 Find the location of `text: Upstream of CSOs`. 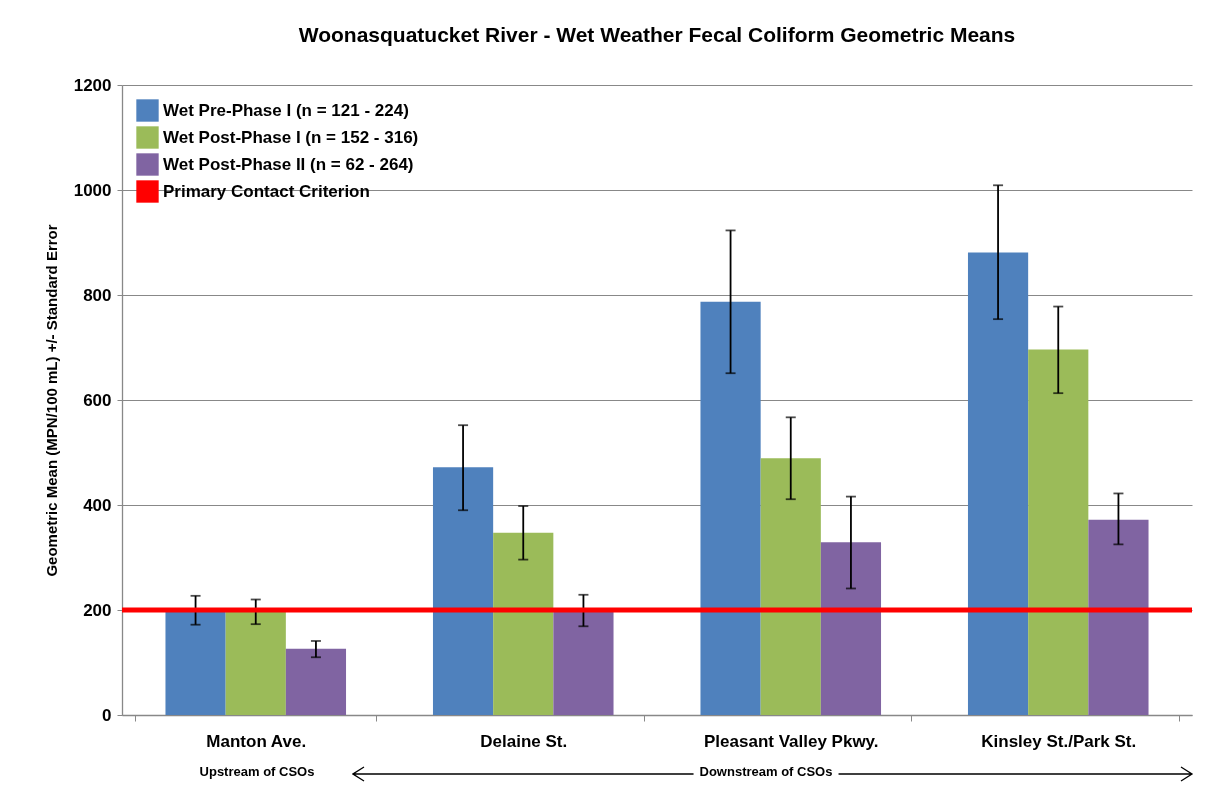

text: Upstream of CSOs is located at coordinates (257, 771).